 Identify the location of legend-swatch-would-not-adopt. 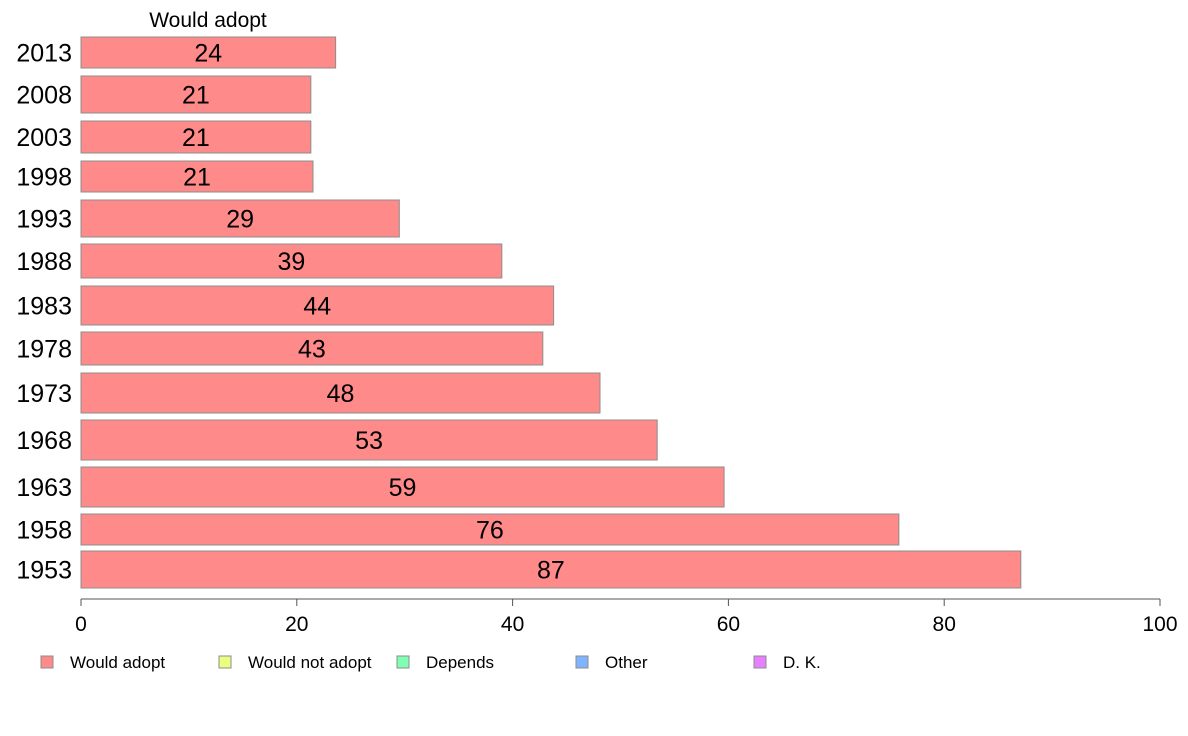
(225, 662).